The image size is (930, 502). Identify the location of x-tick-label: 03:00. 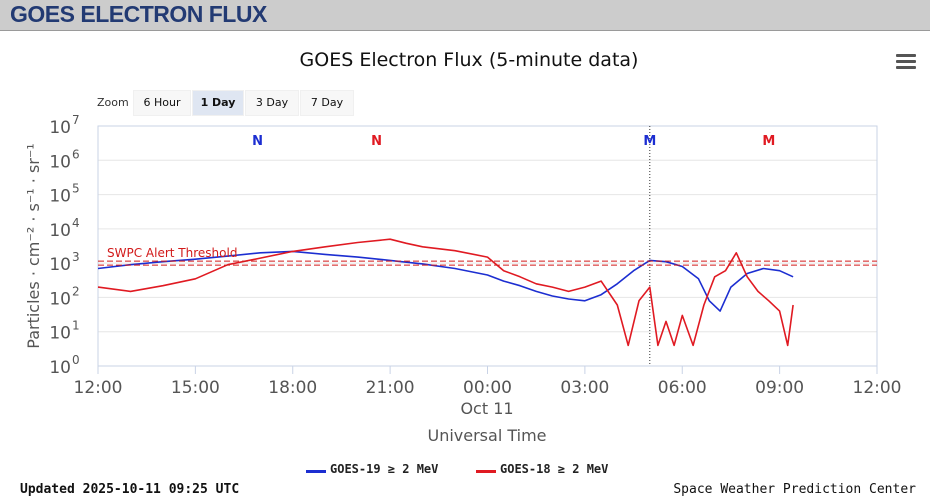
(584, 388).